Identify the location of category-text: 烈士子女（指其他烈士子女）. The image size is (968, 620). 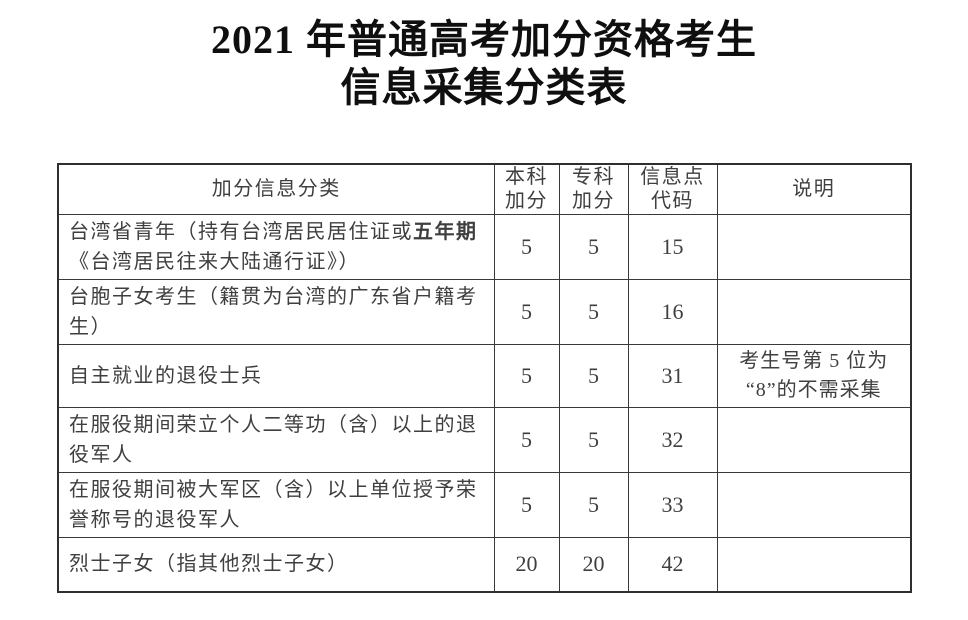
(209, 564).